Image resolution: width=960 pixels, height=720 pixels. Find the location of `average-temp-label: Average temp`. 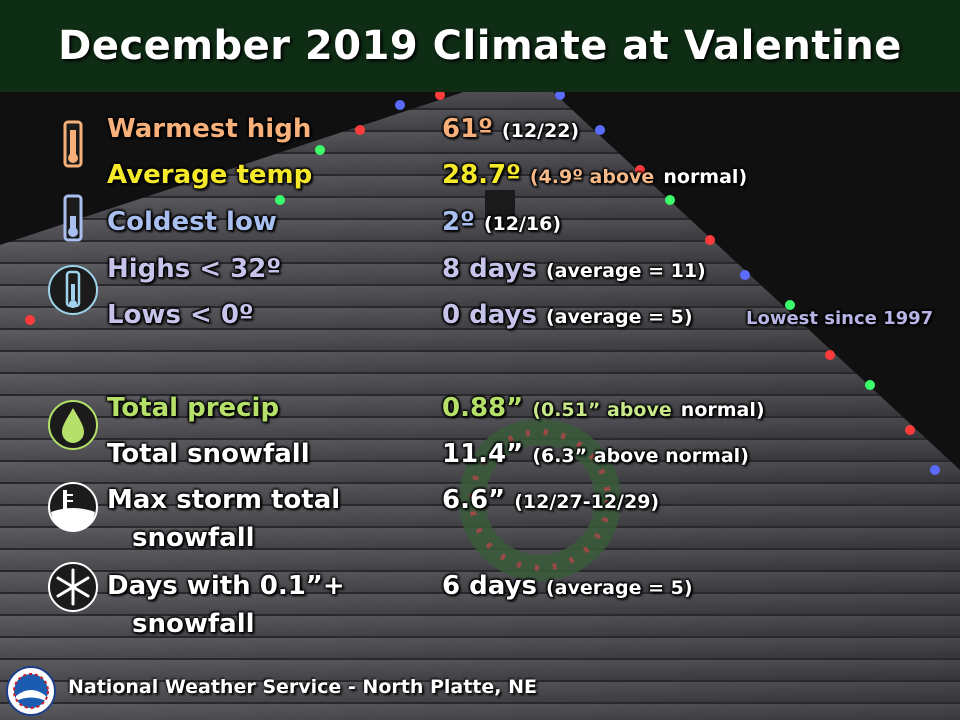

average-temp-label: Average temp is located at coordinates (210, 175).